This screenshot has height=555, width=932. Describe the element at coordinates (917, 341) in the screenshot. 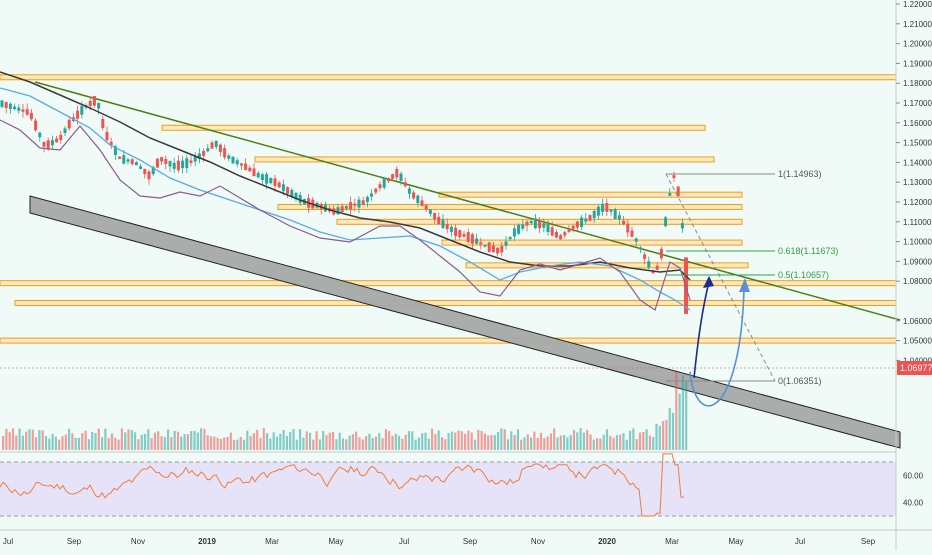

I see `price-tick-label: 1.05000` at that location.